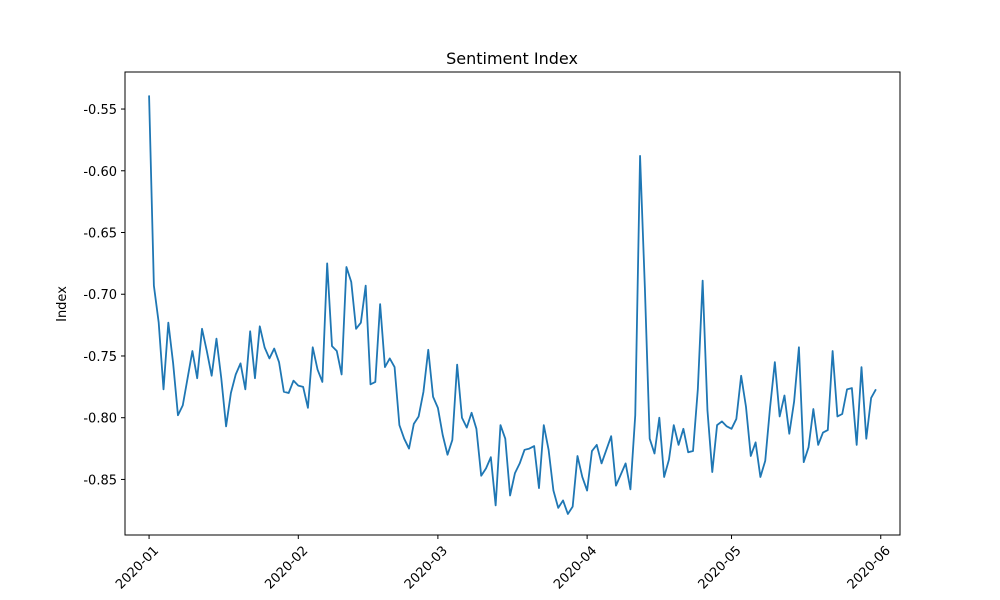 This screenshot has height=600, width=1000. I want to click on x-tick-label: 2020-06, so click(869, 567).